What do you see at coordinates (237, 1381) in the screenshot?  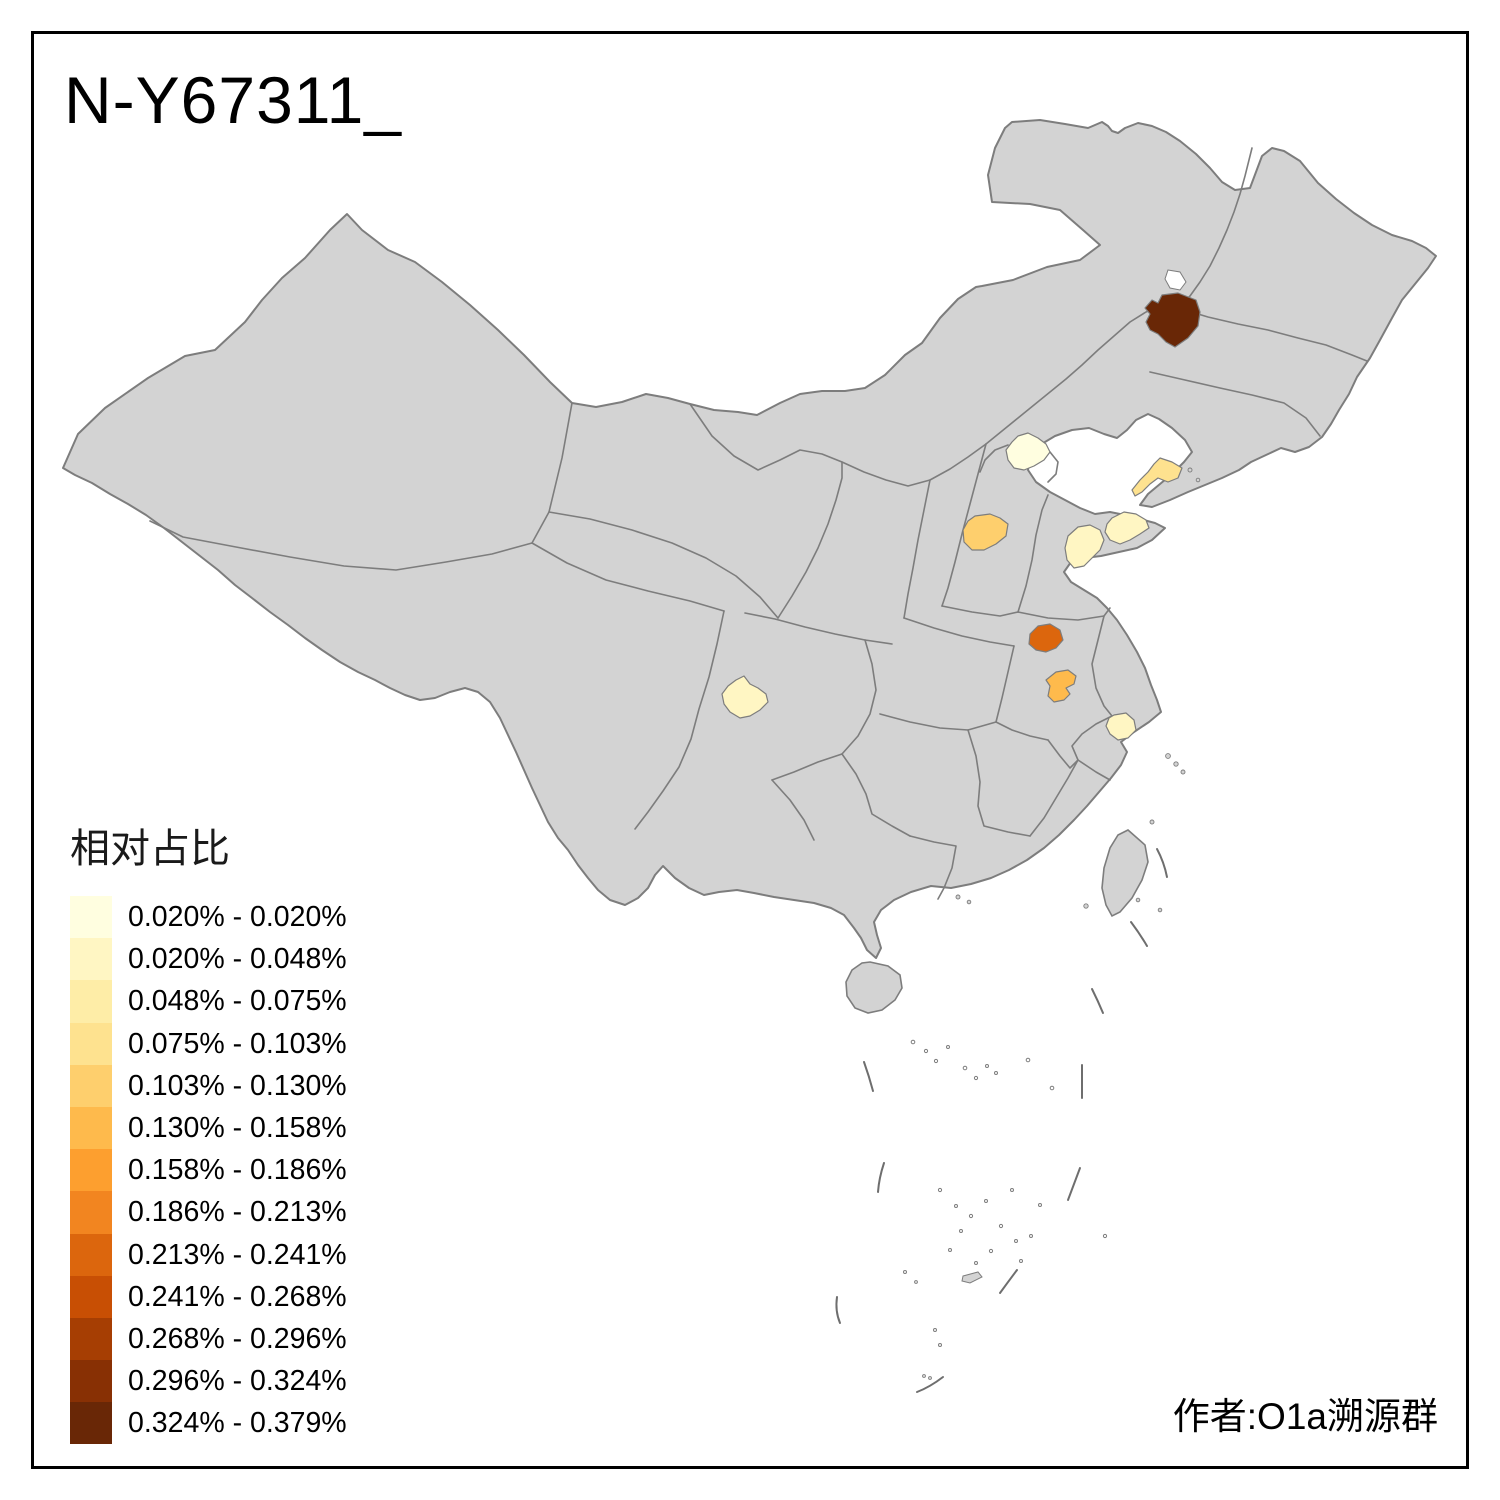 I see `legend-label: 0.296% - 0.324%` at bounding box center [237, 1381].